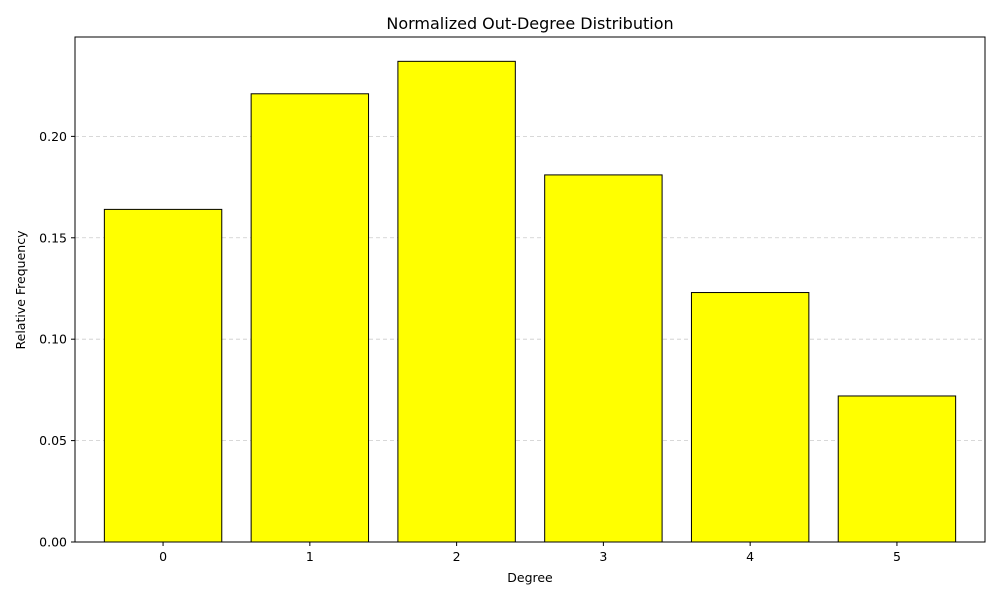 This screenshot has height=600, width=1000. I want to click on y-tick-label: 0.10, so click(53, 339).